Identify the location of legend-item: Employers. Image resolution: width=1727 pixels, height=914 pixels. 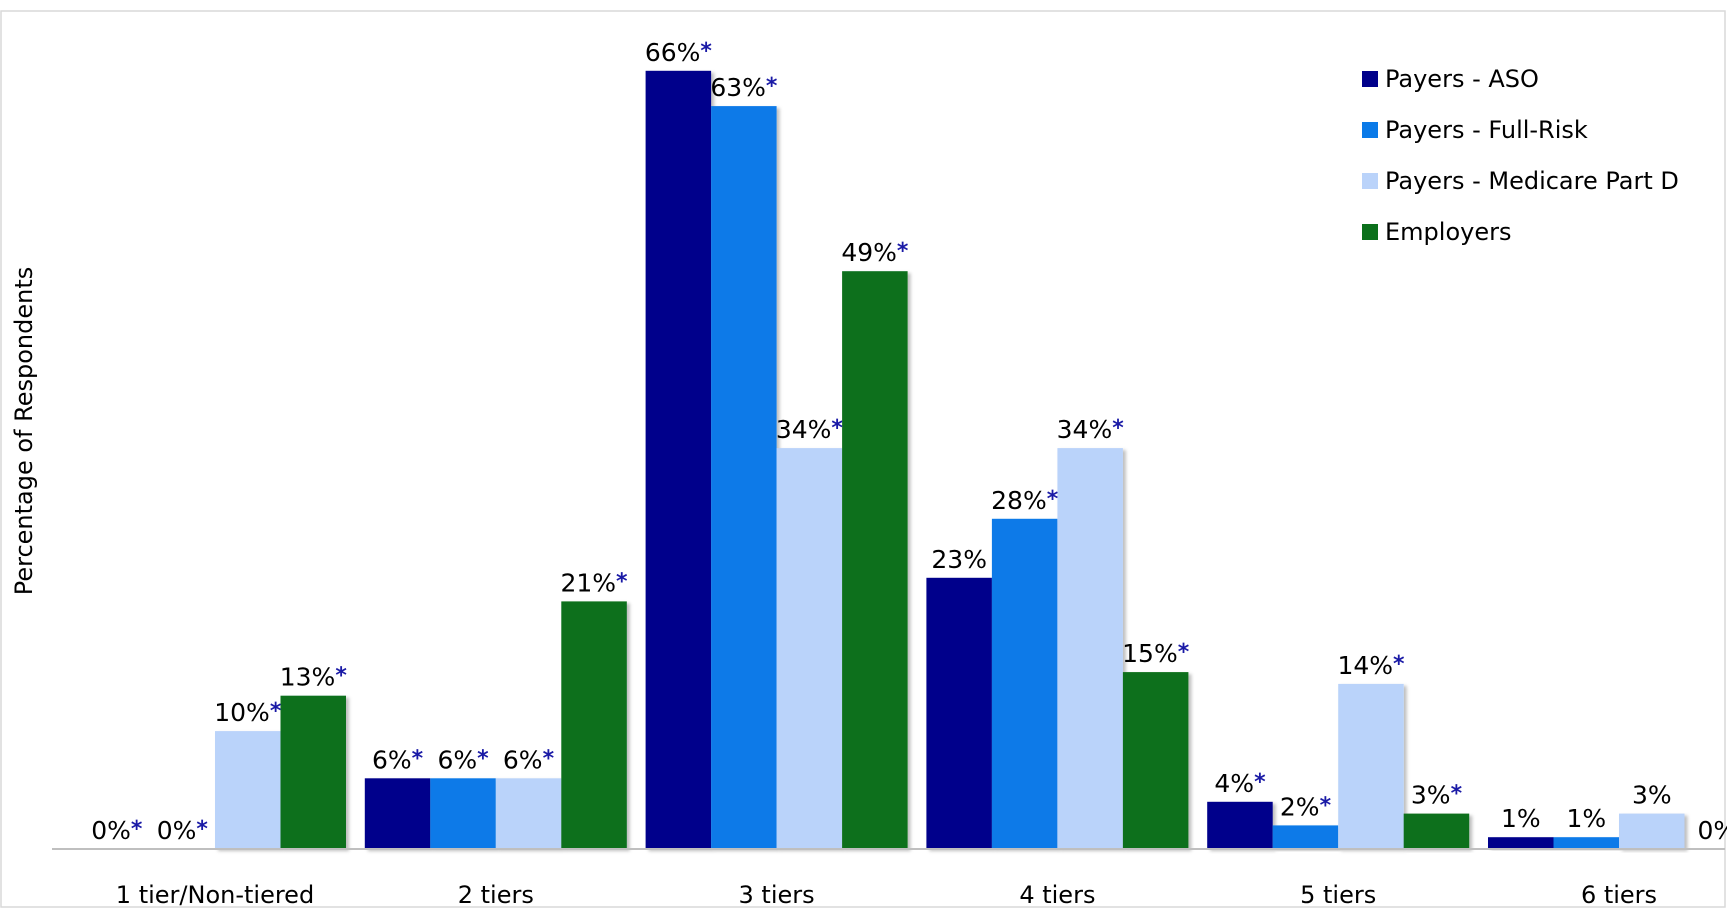
(1436, 232).